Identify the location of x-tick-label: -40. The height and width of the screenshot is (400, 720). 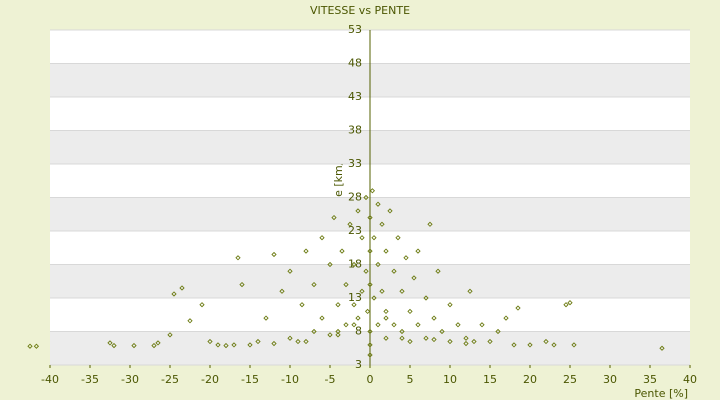
(50, 379).